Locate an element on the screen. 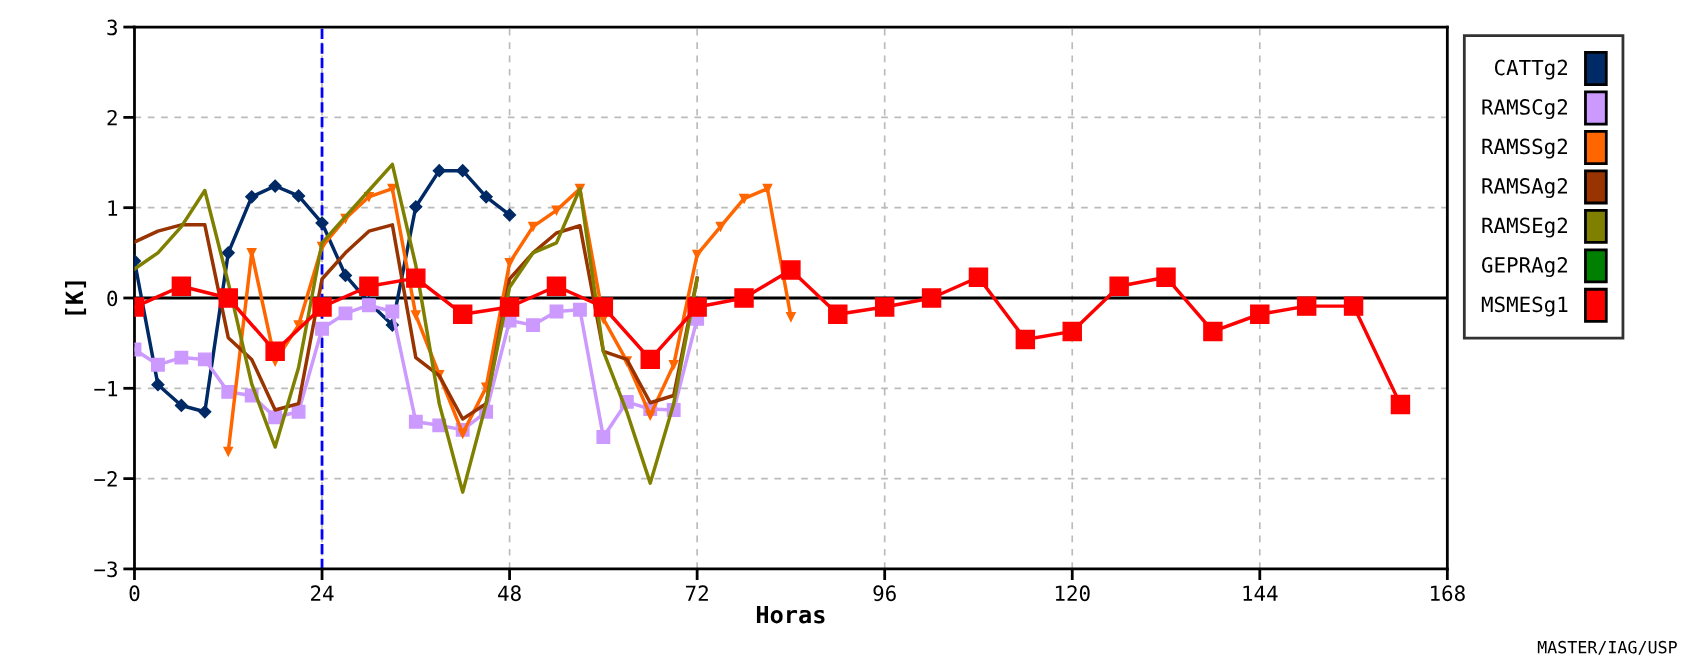 Image resolution: width=1681 pixels, height=660 pixels. text: MASTER/IAG/USP is located at coordinates (1607, 647).